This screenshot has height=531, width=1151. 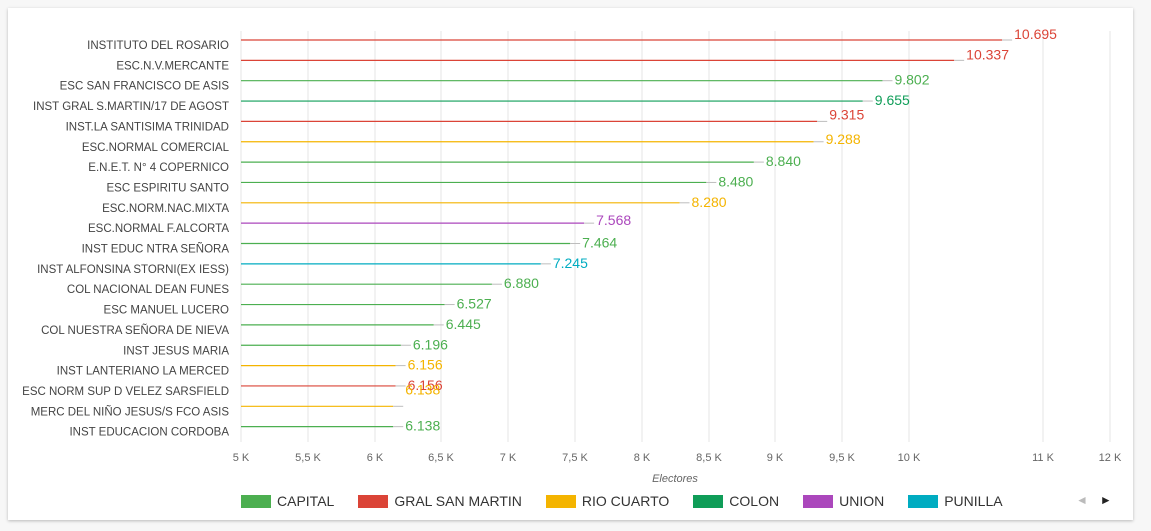 I want to click on data-label: 8.480, so click(x=735, y=181).